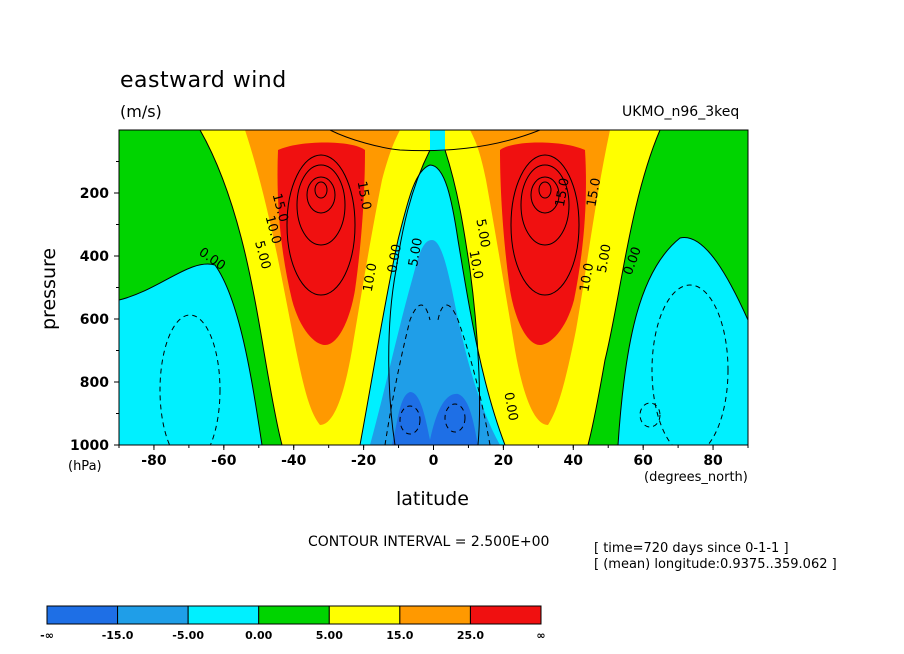 The height and width of the screenshot is (654, 904). What do you see at coordinates (94, 194) in the screenshot?
I see `y-tick-label: 200` at bounding box center [94, 194].